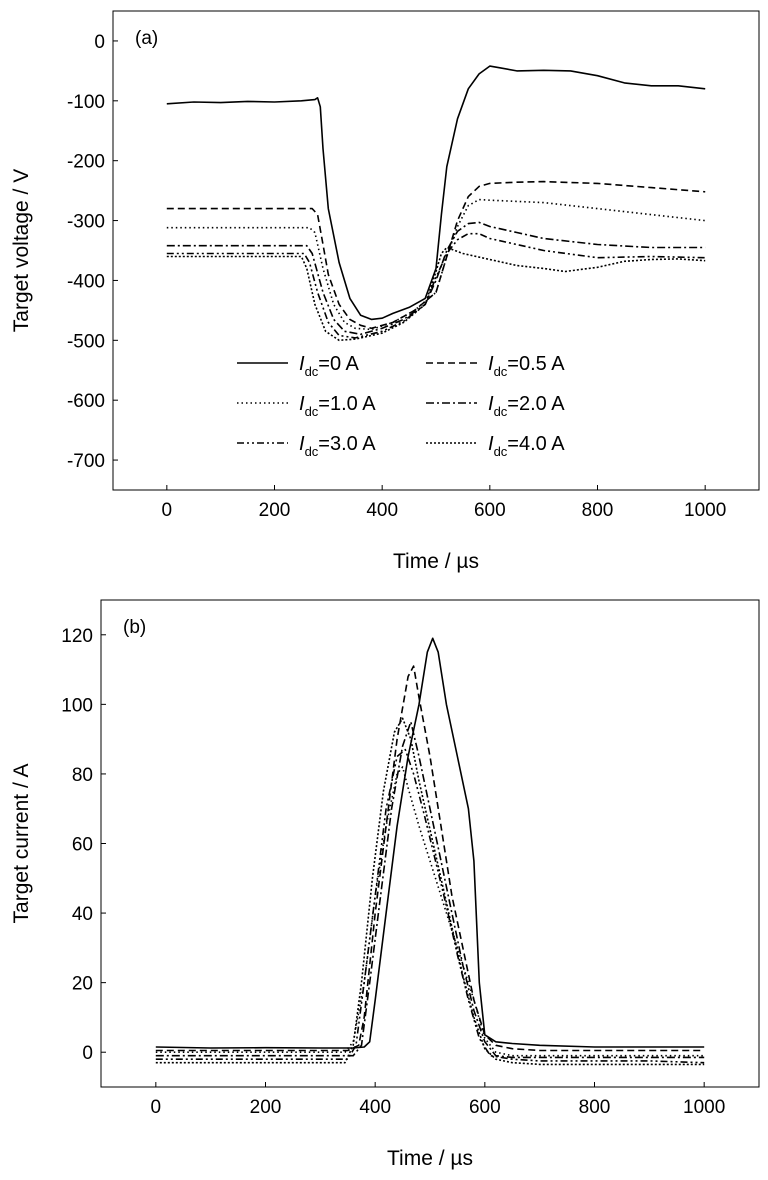  Describe the element at coordinates (82, 984) in the screenshot. I see `y-tick-label: 20` at that location.